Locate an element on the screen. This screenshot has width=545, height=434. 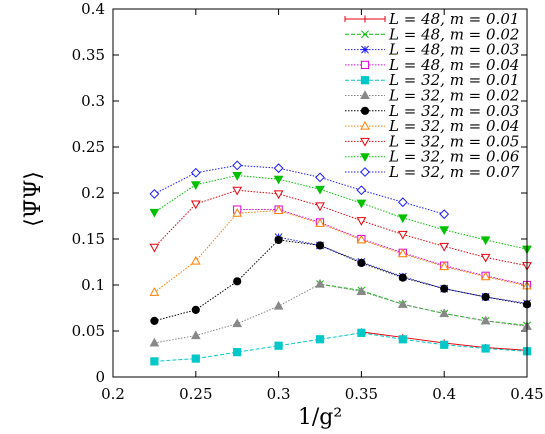
y-tick-label: 0.15 is located at coordinates (88, 239).